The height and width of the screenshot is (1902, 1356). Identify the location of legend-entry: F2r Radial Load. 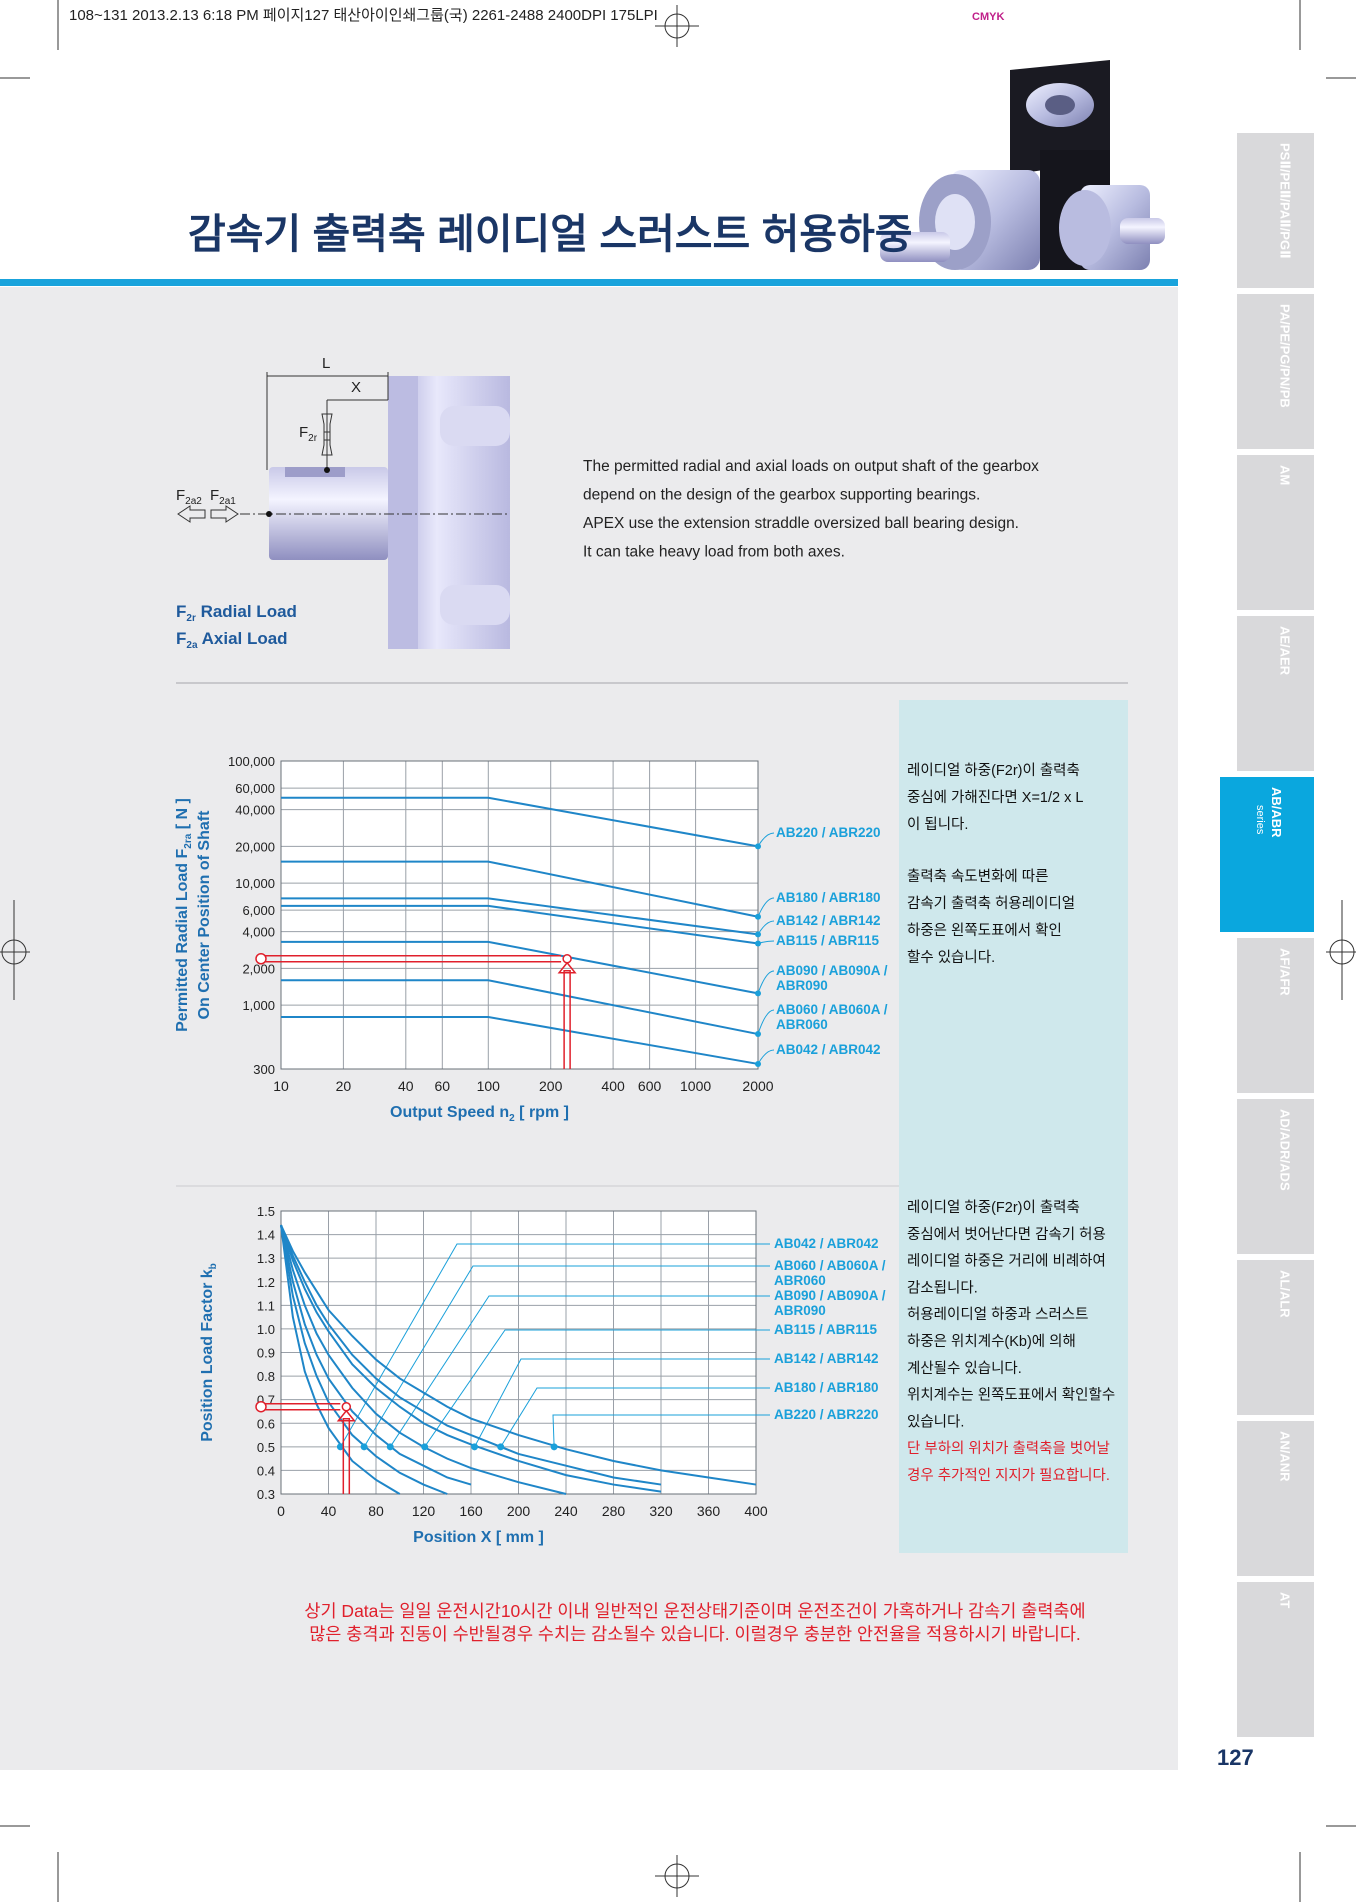
(236, 613).